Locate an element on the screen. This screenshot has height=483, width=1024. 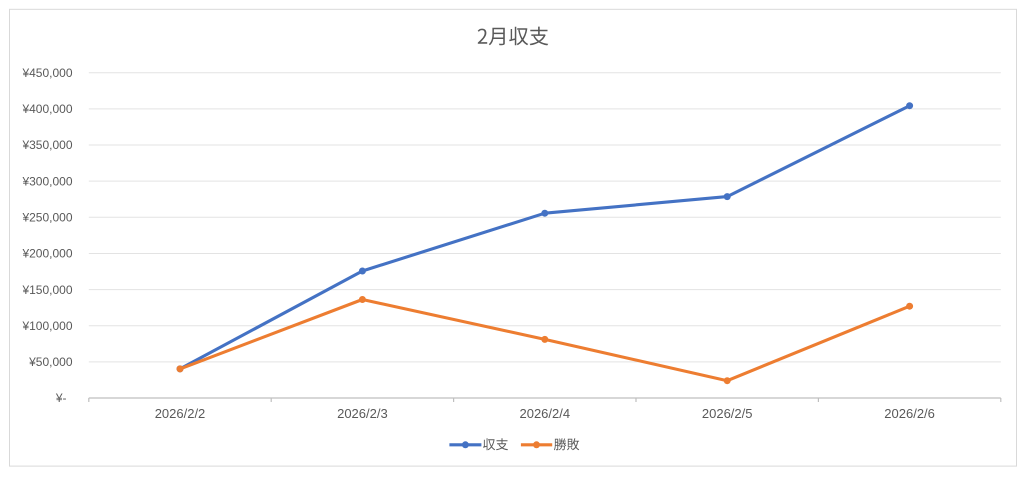
svg-text: 2026/2/2 is located at coordinates (180, 413).